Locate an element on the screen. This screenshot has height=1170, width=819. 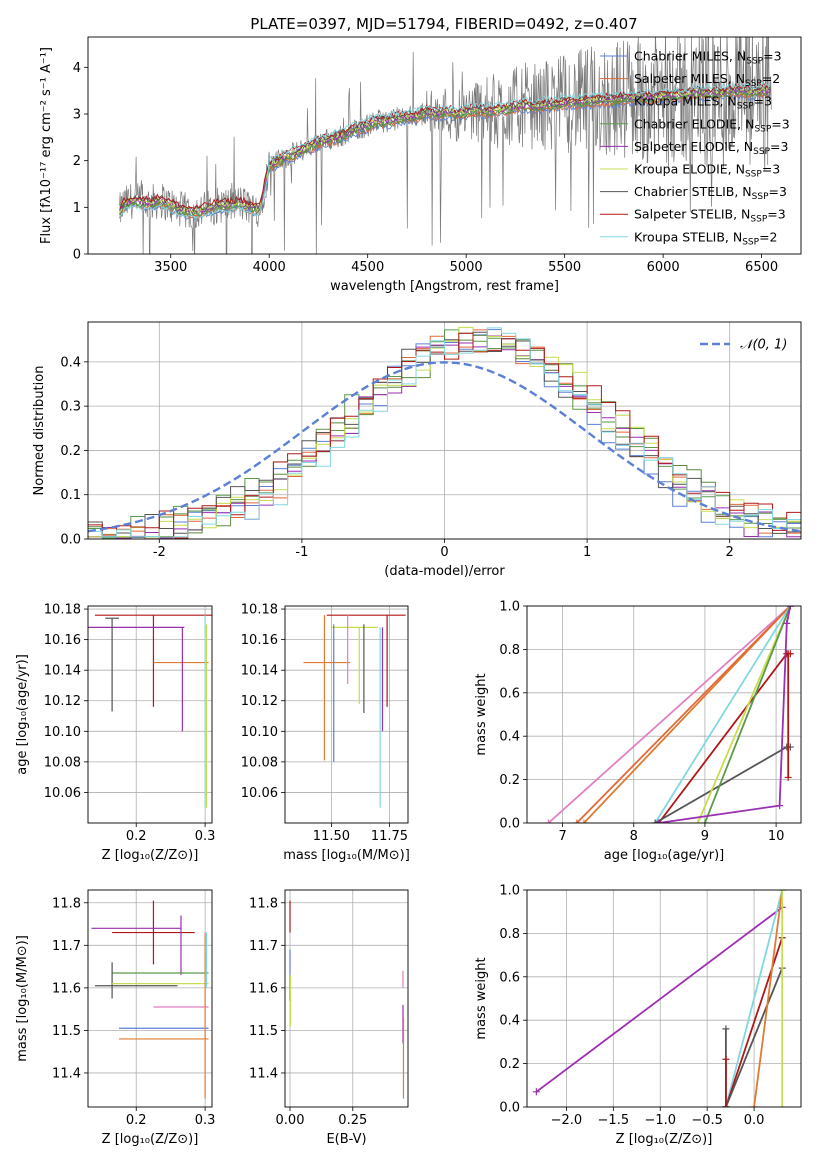
x-tick-label: 11.75 is located at coordinates (389, 836).